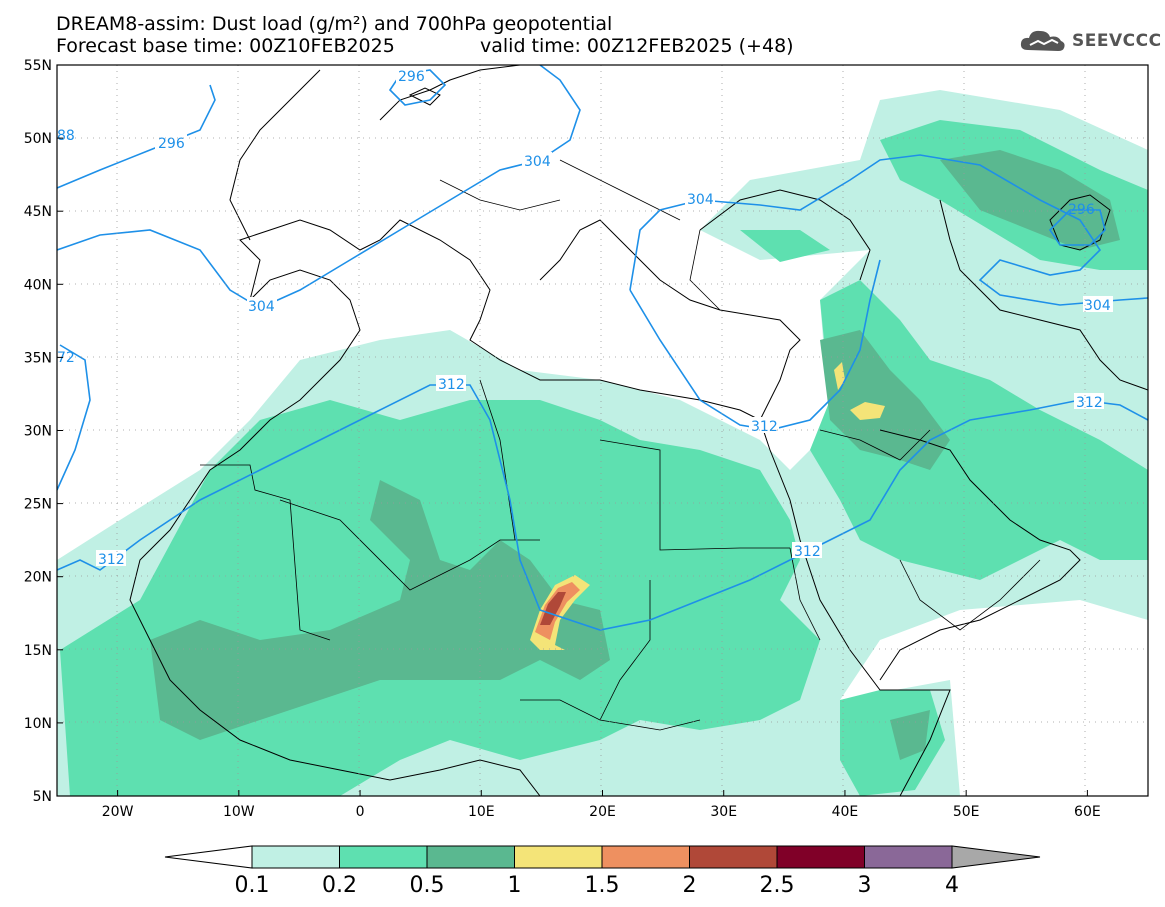  I want to click on contour-label: 88, so click(66, 136).